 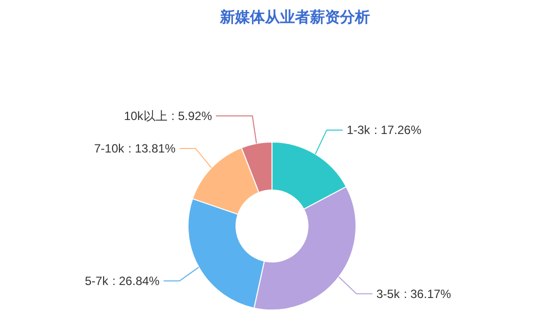 I want to click on slice-label: 3-5k, so click(x=388, y=293).